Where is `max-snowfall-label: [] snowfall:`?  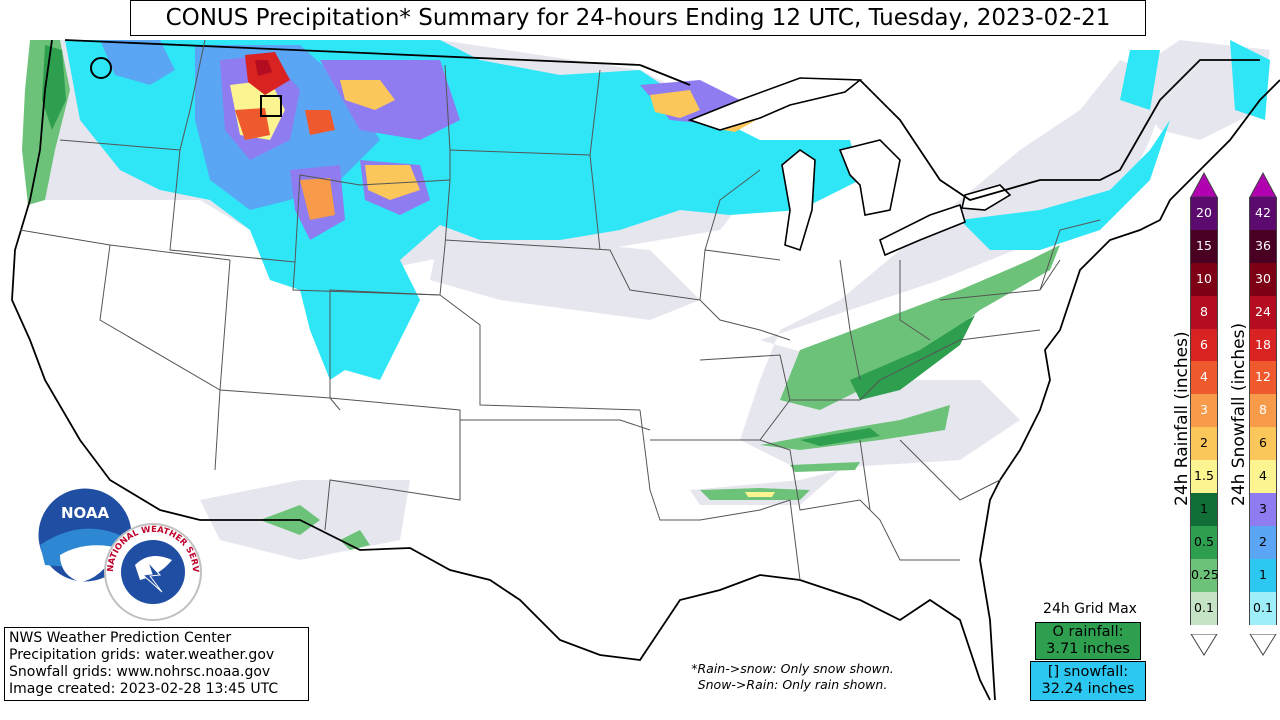
max-snowfall-label: [] snowfall: is located at coordinates (1088, 672).